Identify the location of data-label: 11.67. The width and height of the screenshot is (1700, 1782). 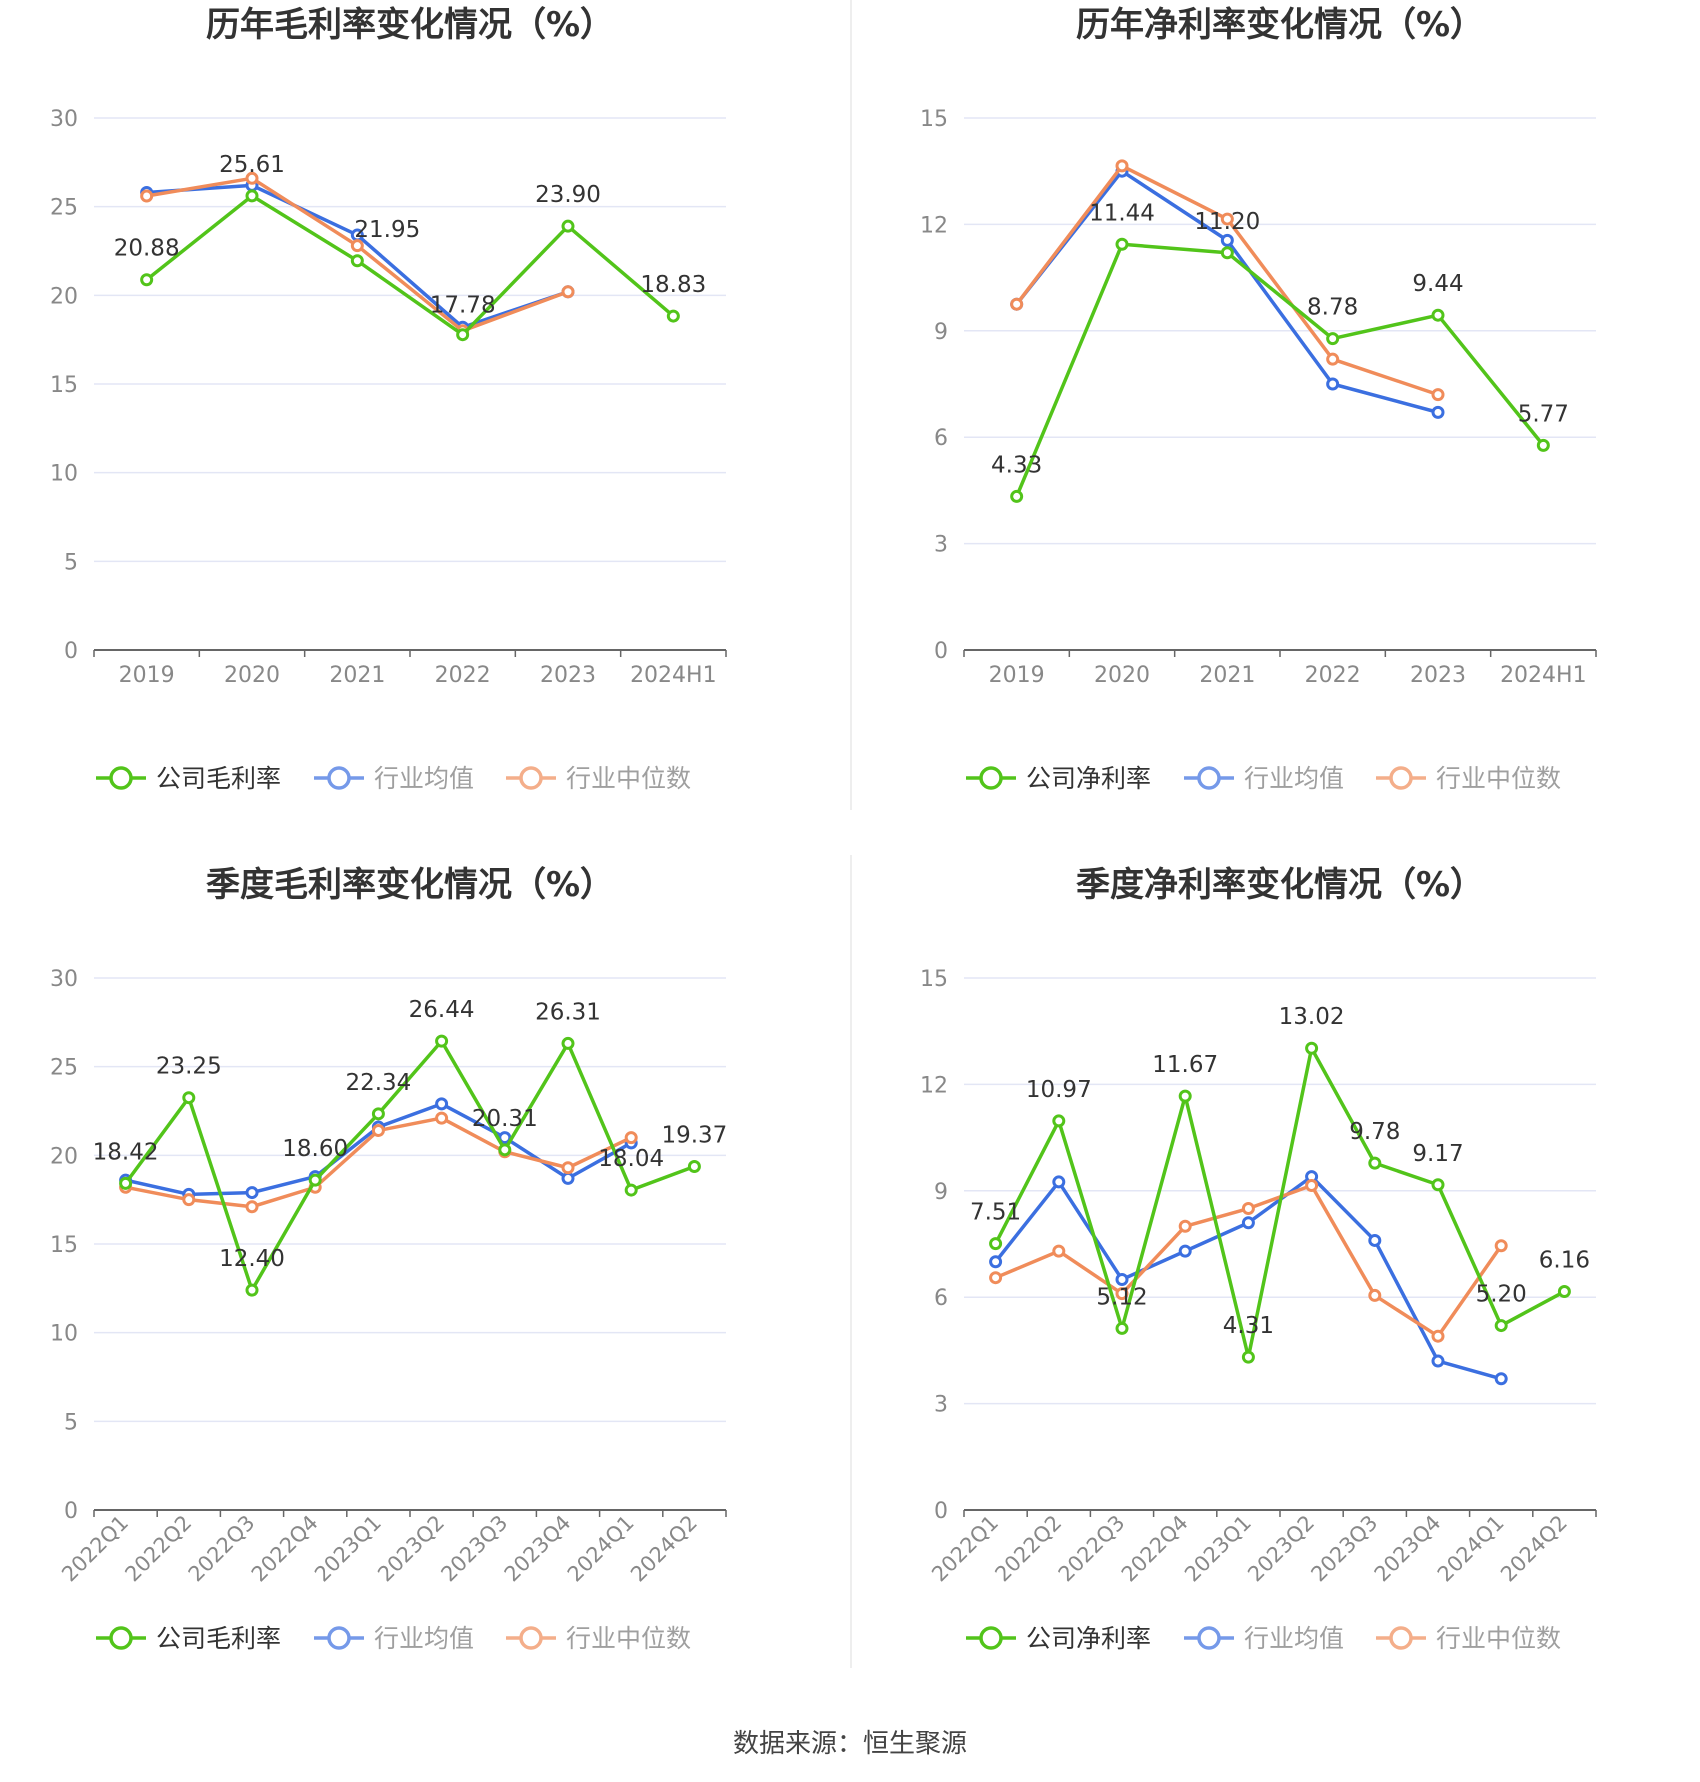
(1185, 1065).